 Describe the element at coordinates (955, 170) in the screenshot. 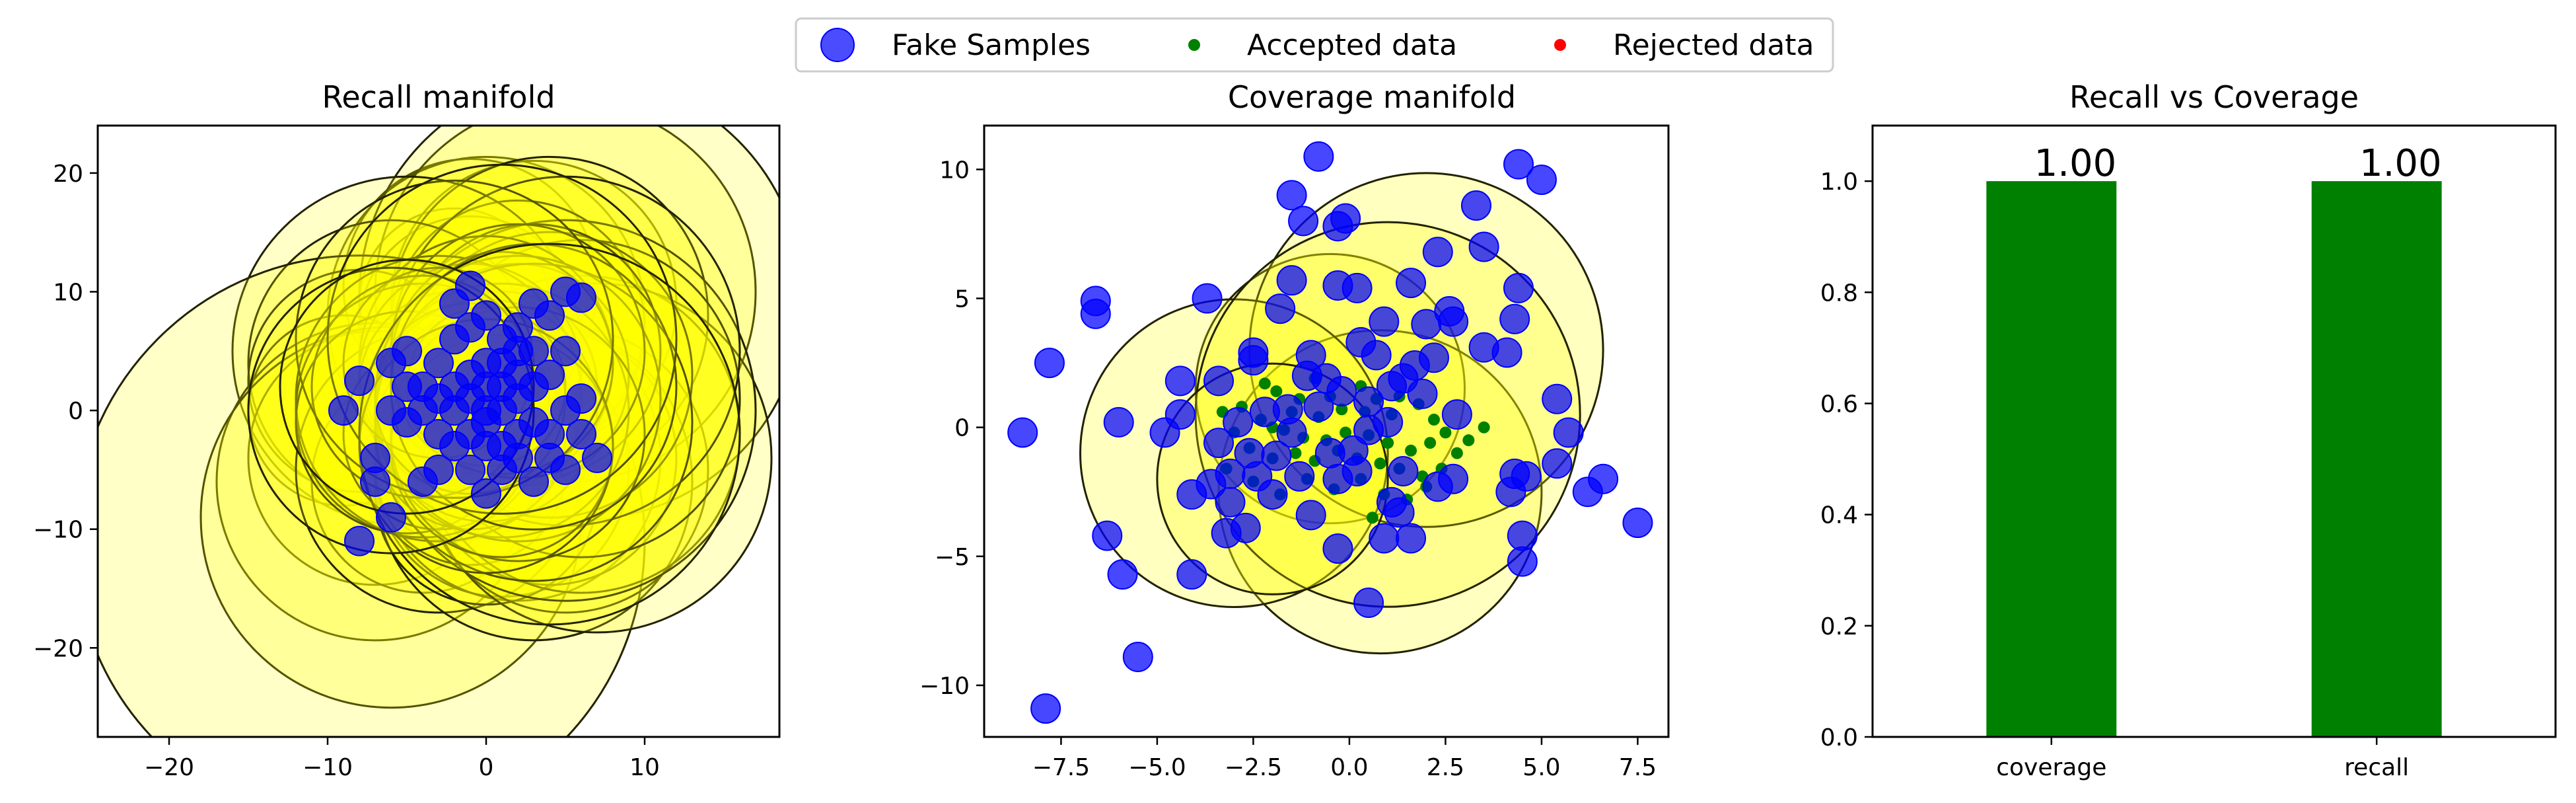

I see `coverage-manifold-ytick-label: 10` at that location.